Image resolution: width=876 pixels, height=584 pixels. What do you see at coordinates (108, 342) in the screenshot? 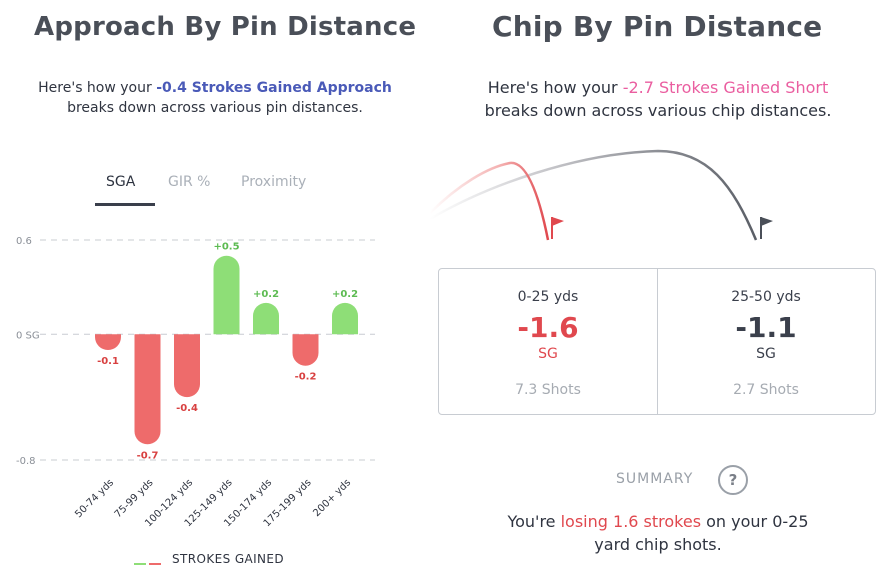
I see `bar-50-74-yds` at bounding box center [108, 342].